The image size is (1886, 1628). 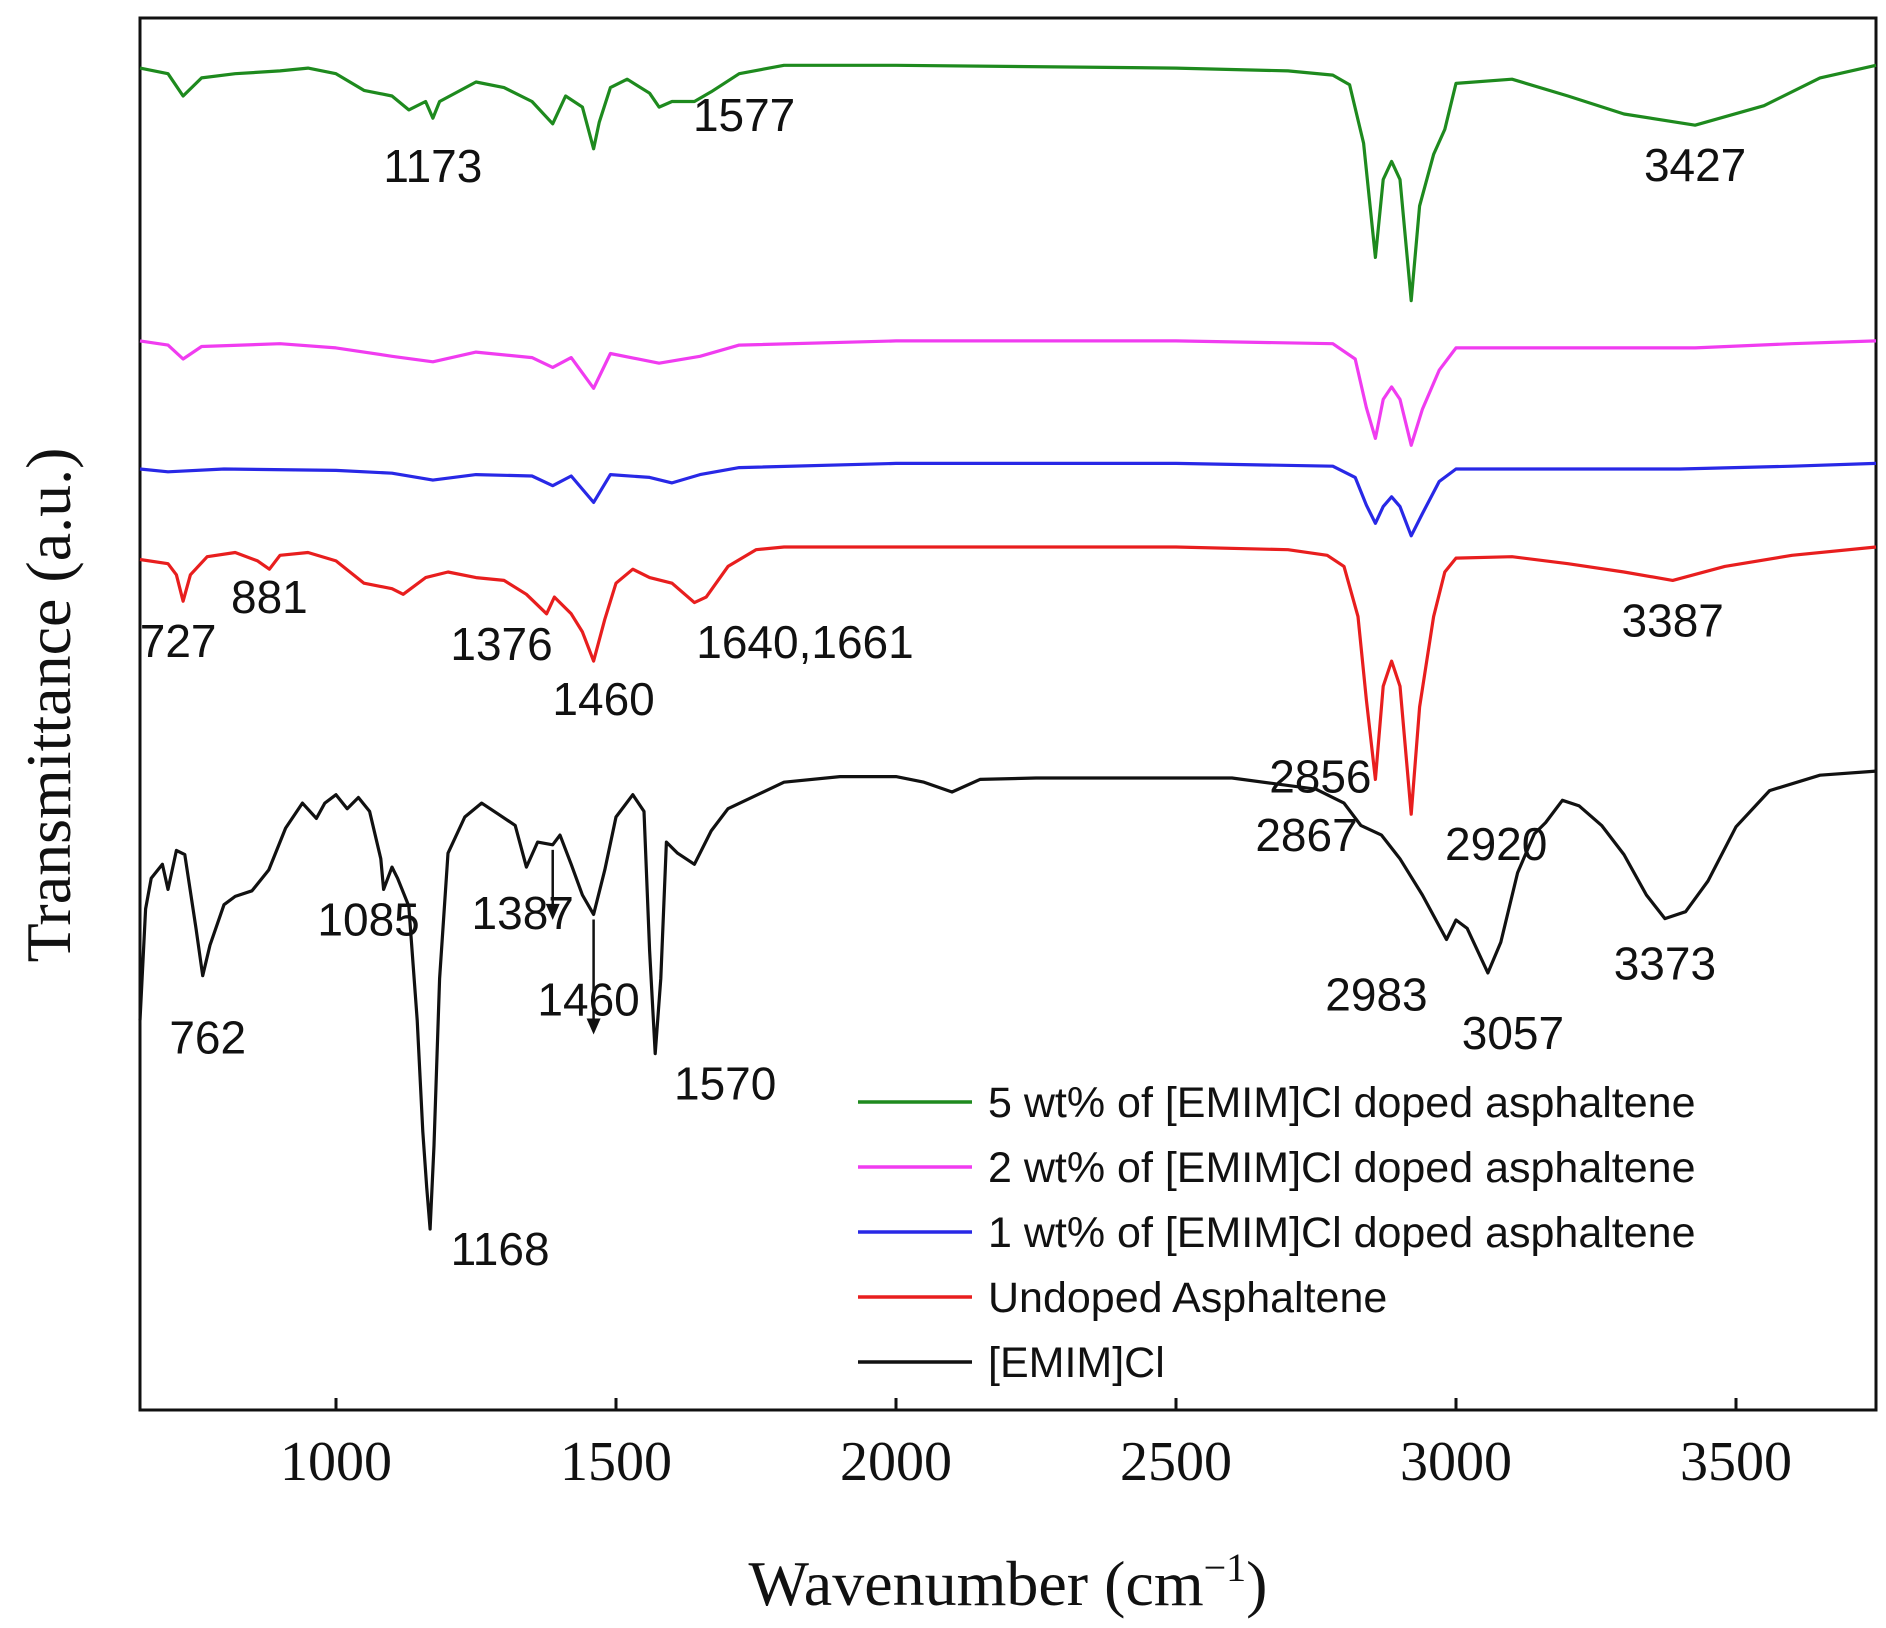 What do you see at coordinates (573, 942) in the screenshot?
I see `arrow-layer` at bounding box center [573, 942].